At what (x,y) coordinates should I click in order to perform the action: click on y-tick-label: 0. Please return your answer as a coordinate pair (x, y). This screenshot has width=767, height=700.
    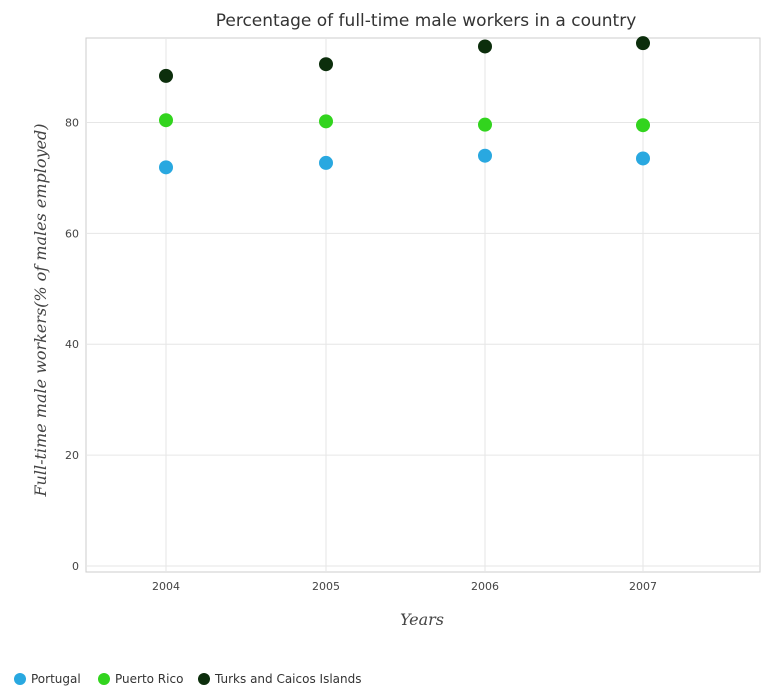
    Looking at the image, I should click on (75, 566).